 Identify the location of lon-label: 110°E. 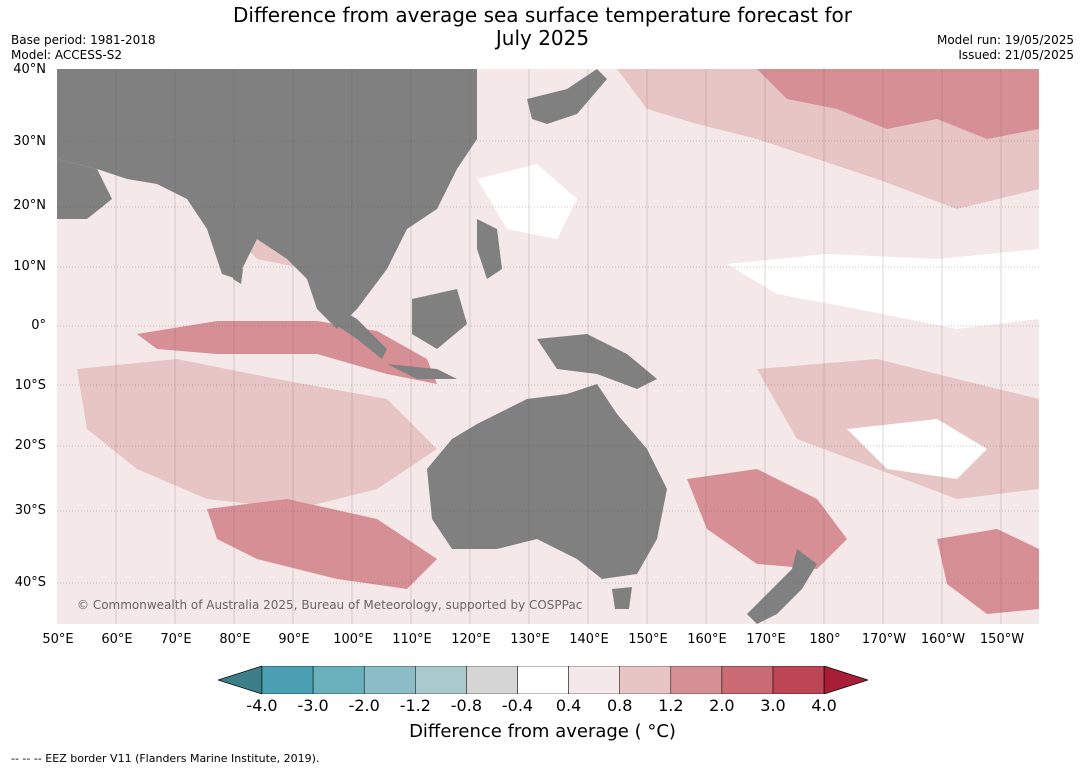
(412, 639).